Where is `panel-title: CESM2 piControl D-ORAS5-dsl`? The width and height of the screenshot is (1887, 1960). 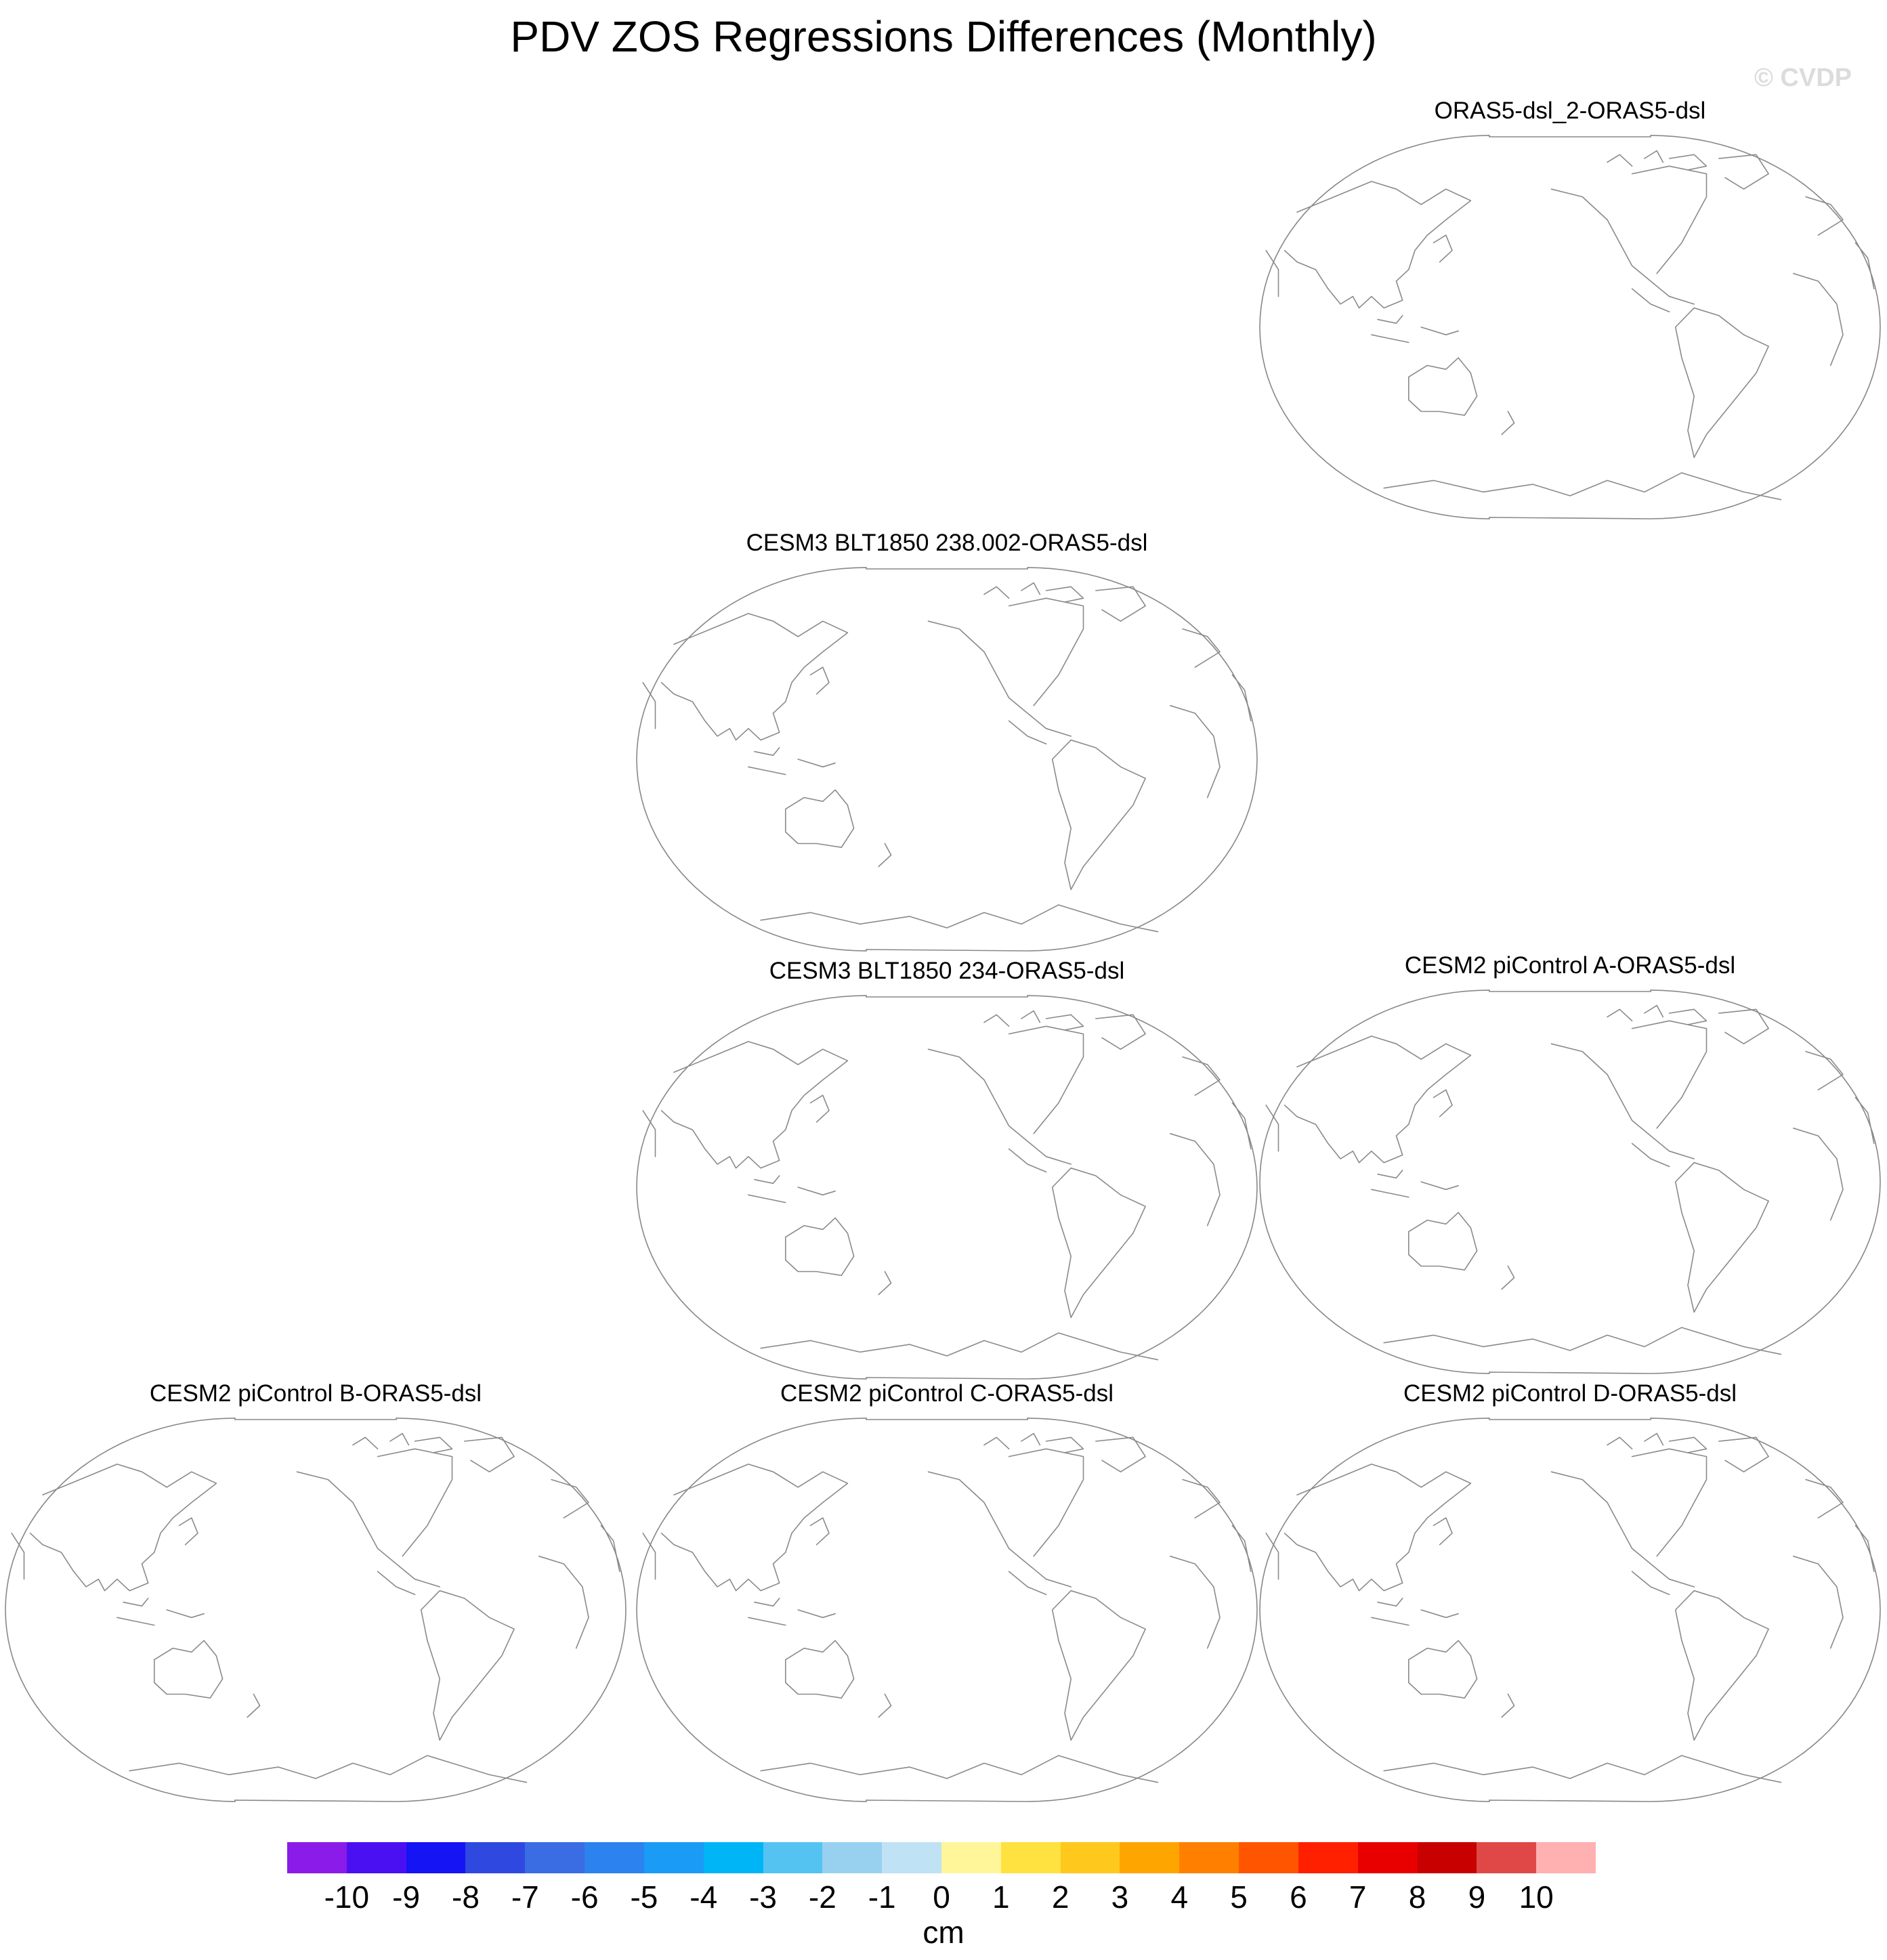 panel-title: CESM2 piControl D-ORAS5-dsl is located at coordinates (1570, 1393).